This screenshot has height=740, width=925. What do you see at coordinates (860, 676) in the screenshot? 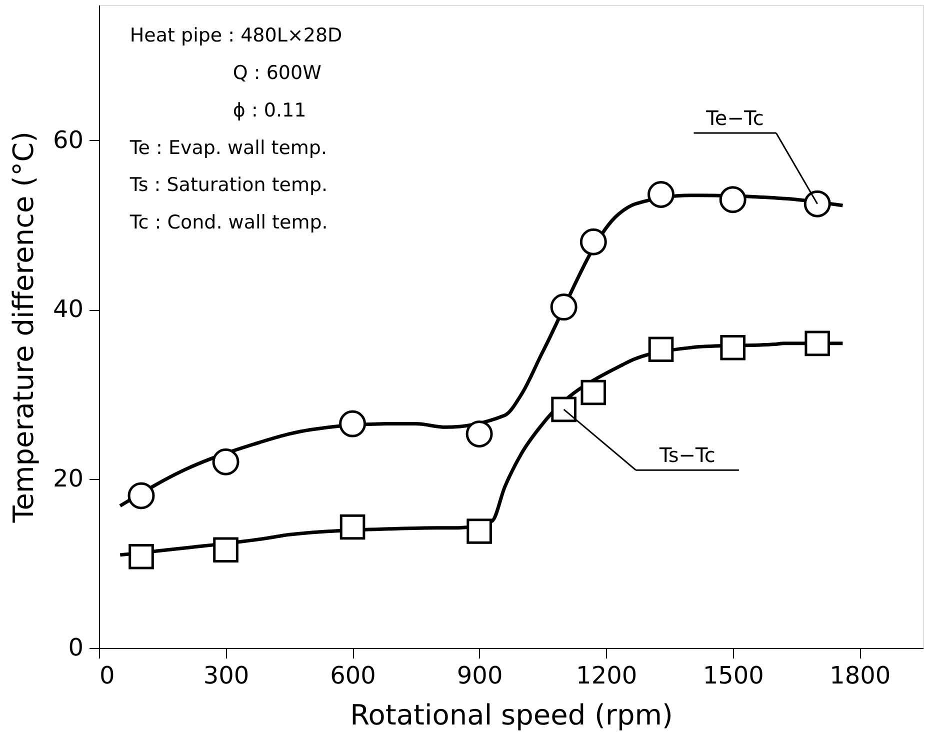
I see `x-tick-label: 1800` at bounding box center [860, 676].